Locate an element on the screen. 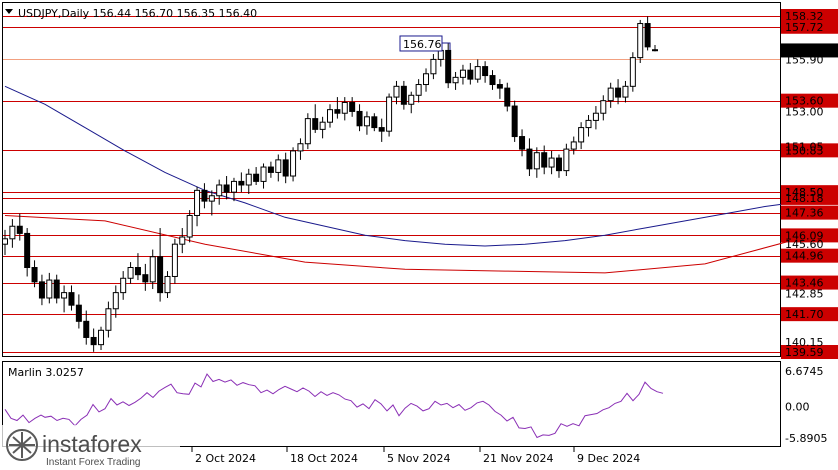 The height and width of the screenshot is (470, 838). marlin-oscillator-line is located at coordinates (334, 406).